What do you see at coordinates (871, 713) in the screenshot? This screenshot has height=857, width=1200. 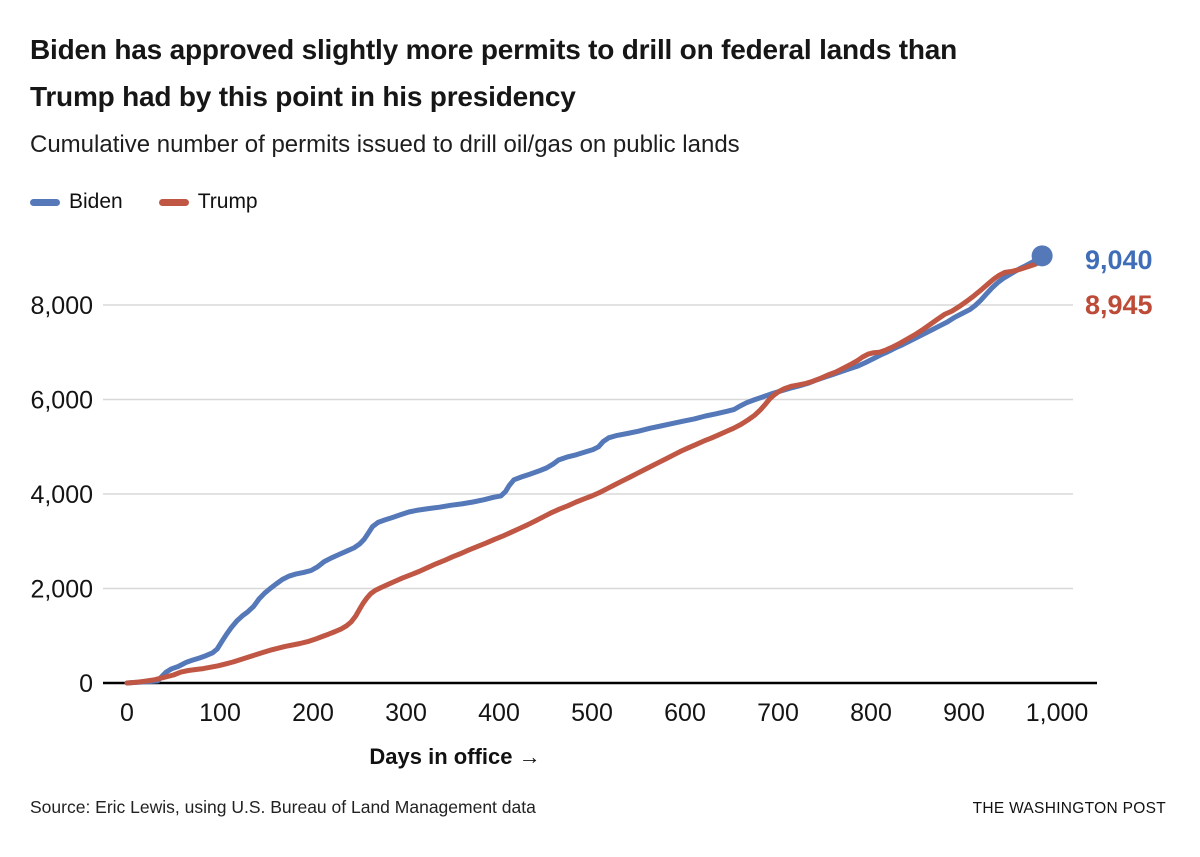 I see `x-tick-label: 800` at bounding box center [871, 713].